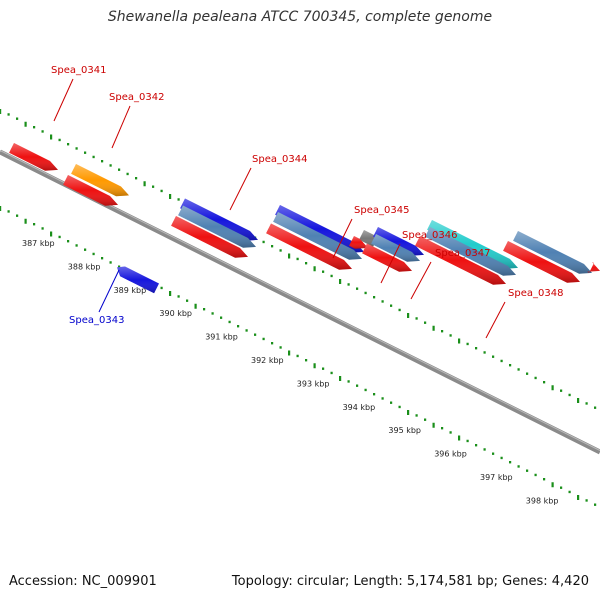  What do you see at coordinates (395, 248) in the screenshot?
I see `feature-spea-0347-b-shading` at bounding box center [395, 248].